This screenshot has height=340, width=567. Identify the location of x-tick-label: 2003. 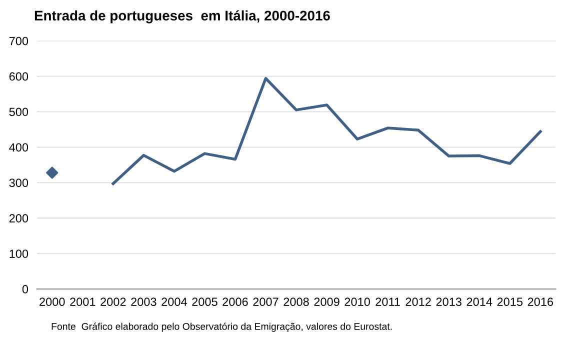
(143, 302).